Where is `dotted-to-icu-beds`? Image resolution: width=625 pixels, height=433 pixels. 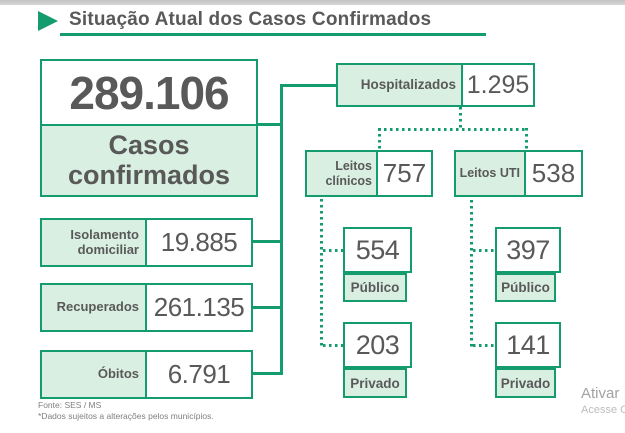
dotted-to-icu-beds is located at coordinates (526, 139).